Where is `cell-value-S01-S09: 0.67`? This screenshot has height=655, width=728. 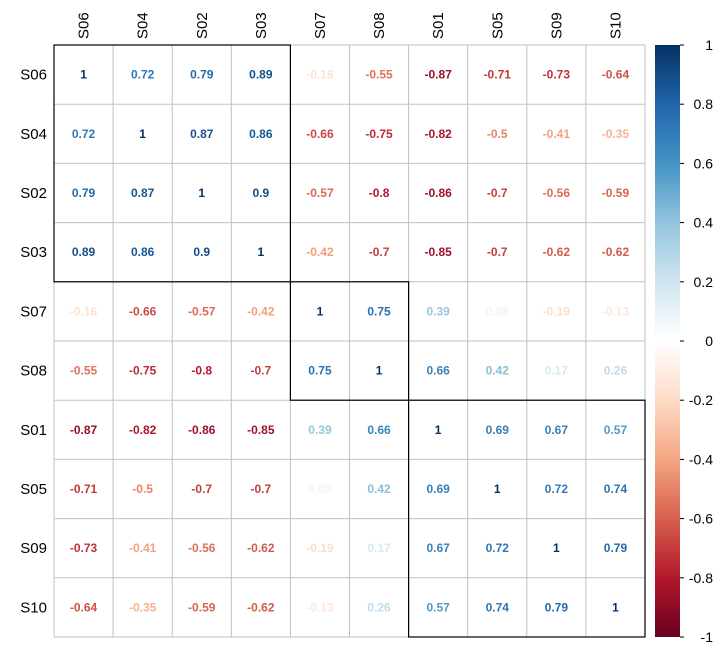 cell-value-S01-S09: 0.67 is located at coordinates (557, 430).